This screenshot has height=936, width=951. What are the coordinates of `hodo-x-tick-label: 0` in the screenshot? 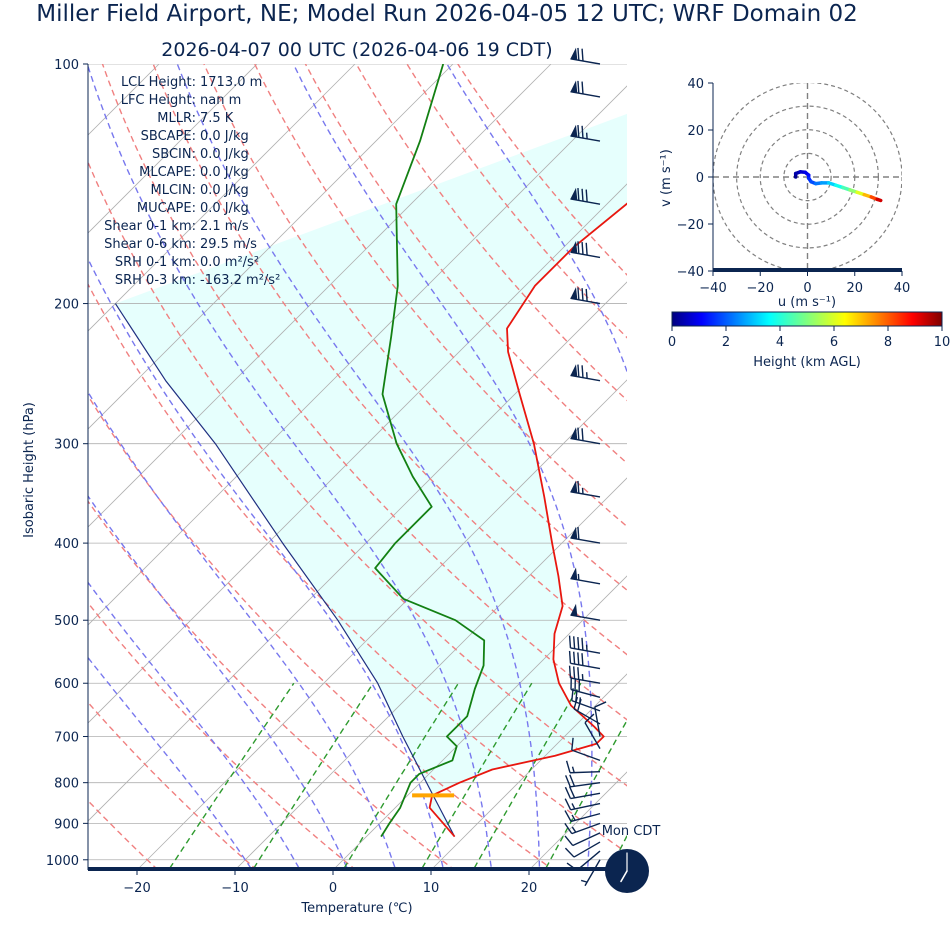 It's located at (807, 288).